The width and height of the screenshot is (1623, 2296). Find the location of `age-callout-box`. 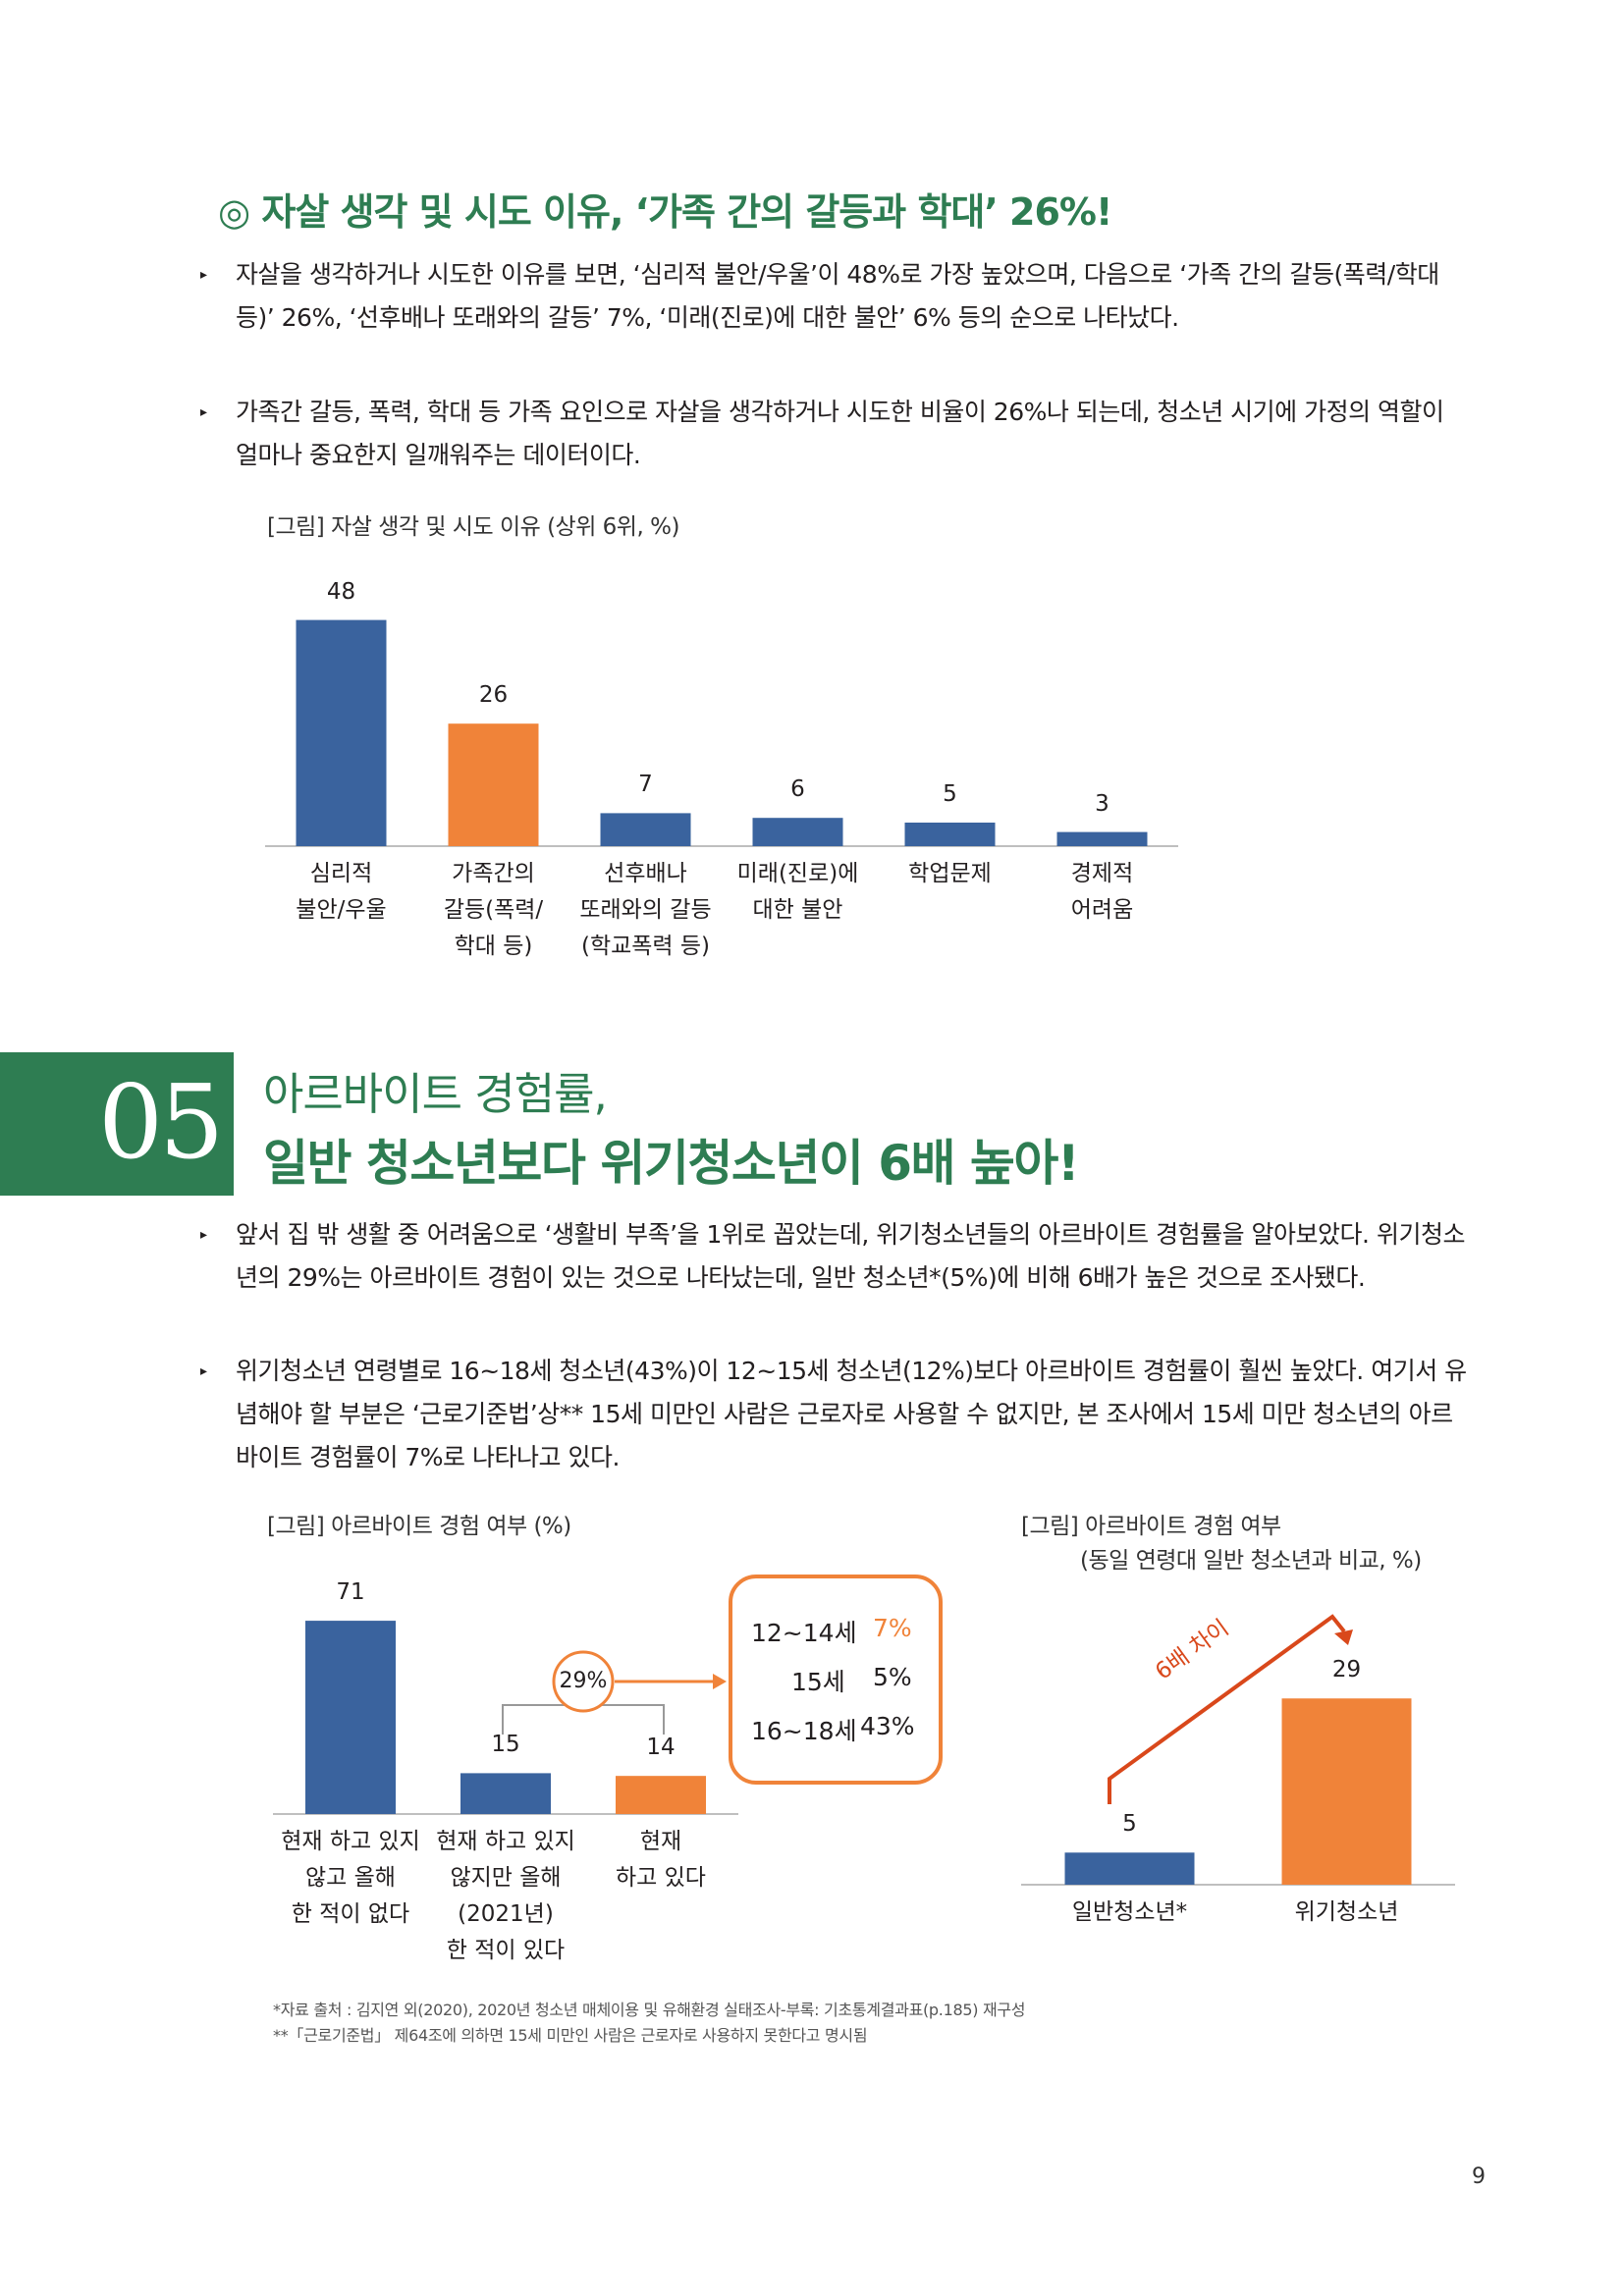

age-callout-box is located at coordinates (836, 1680).